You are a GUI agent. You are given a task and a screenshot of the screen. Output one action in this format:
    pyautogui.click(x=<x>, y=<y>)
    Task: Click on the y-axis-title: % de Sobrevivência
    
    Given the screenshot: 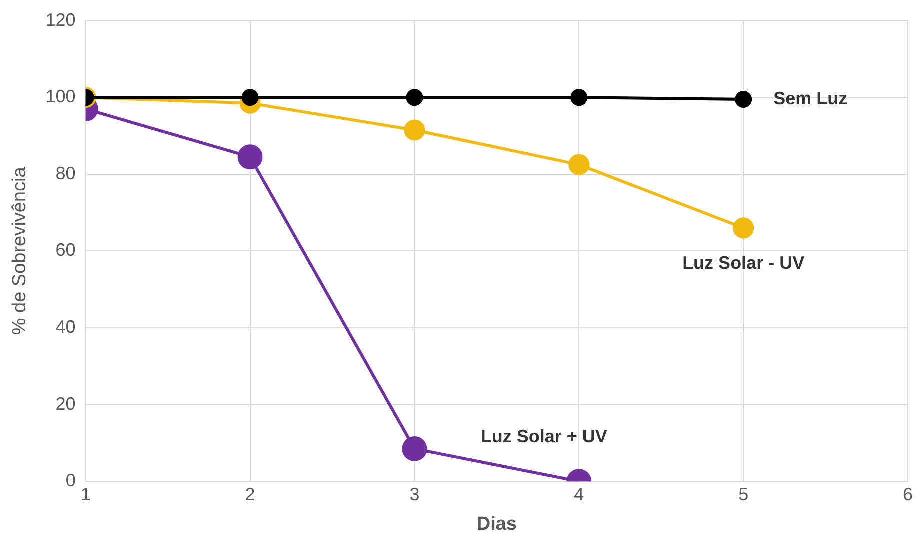 What is the action you would take?
    pyautogui.click(x=20, y=251)
    